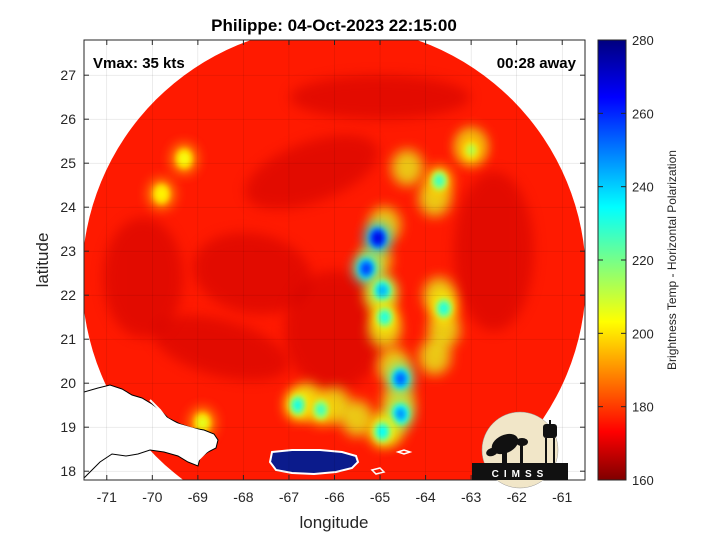  I want to click on land-hispaniola, so click(151, 431).